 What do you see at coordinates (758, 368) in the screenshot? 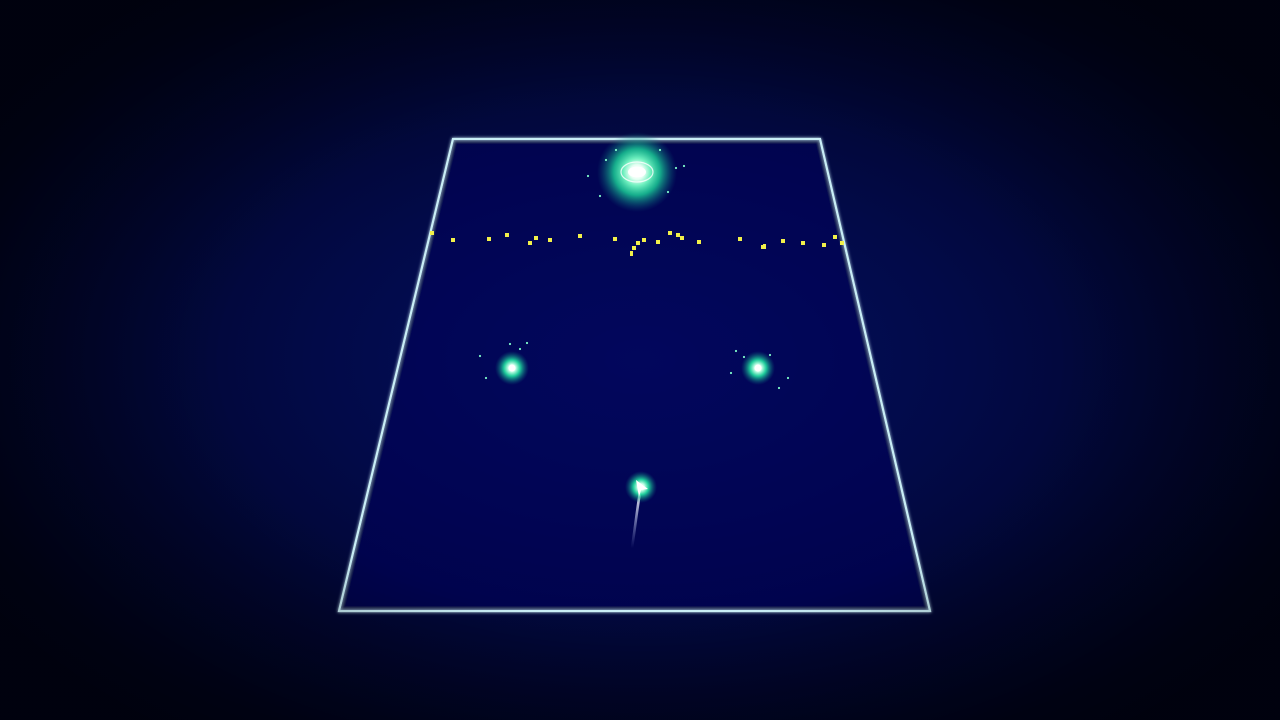
I see `enemy-orb-right` at bounding box center [758, 368].